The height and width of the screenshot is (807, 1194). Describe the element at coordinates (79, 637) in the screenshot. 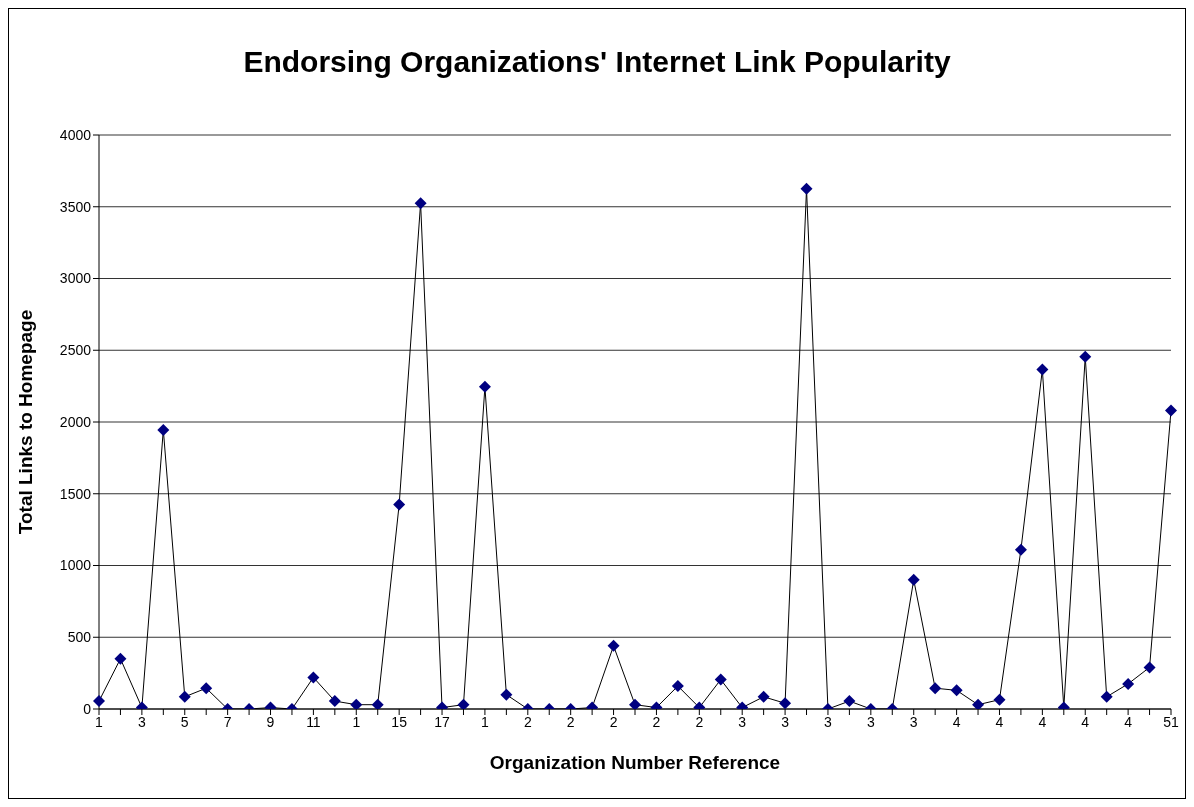

I see `y-tick-label: 500` at that location.